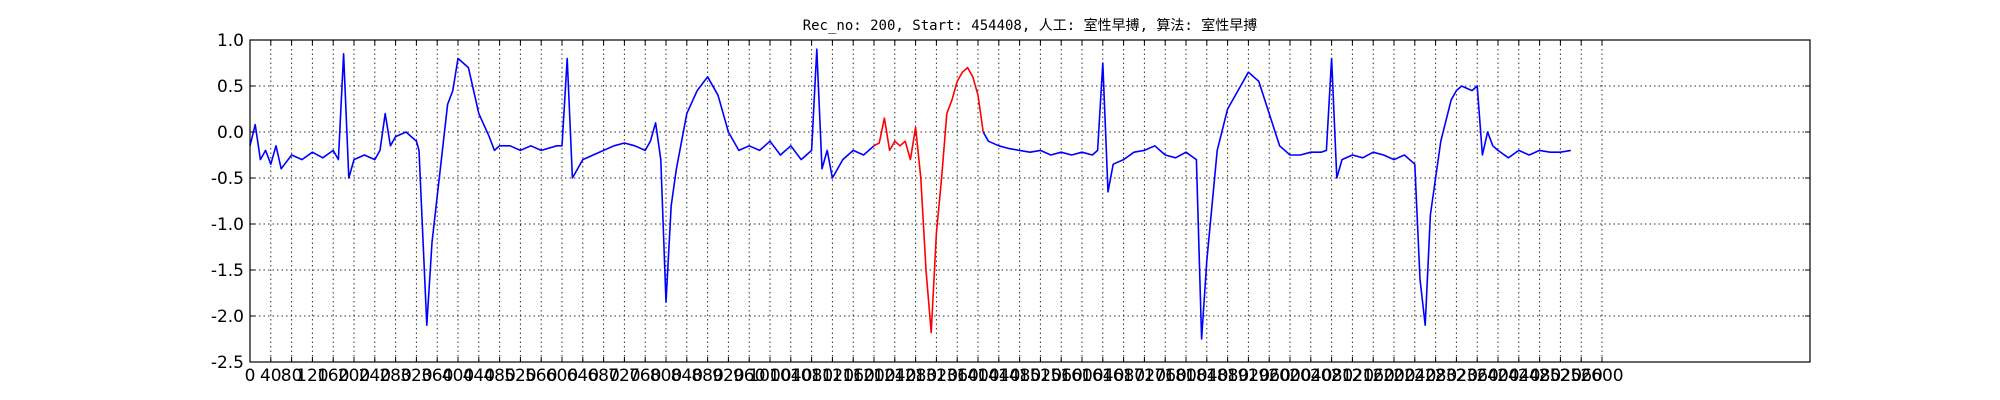 This screenshot has height=400, width=2000. Describe the element at coordinates (1435, 376) in the screenshot. I see `x-tick-label: 2280` at that location.